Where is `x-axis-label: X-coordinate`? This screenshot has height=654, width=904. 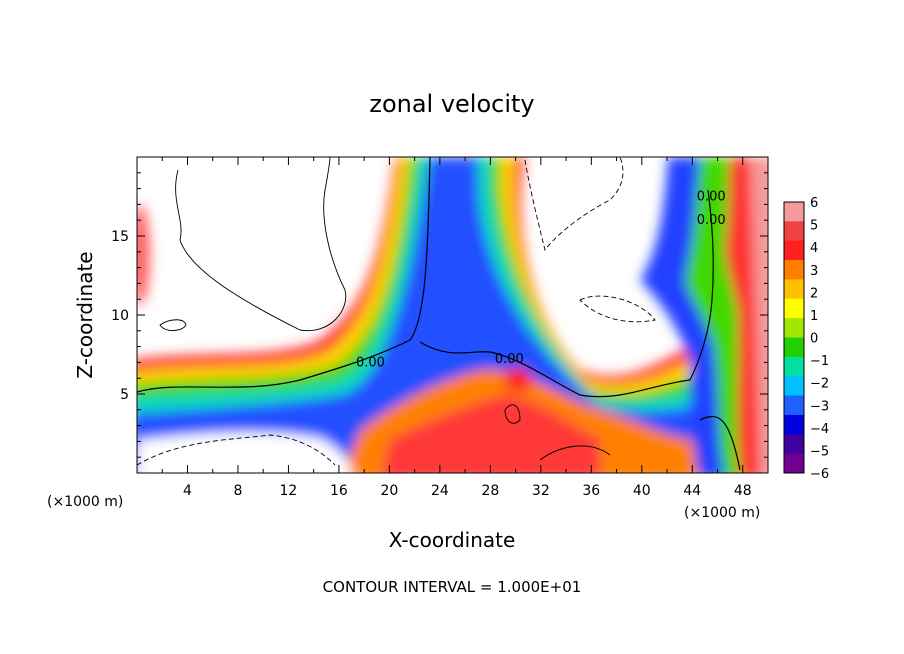
x-axis-label: X-coordinate is located at coordinates (452, 540).